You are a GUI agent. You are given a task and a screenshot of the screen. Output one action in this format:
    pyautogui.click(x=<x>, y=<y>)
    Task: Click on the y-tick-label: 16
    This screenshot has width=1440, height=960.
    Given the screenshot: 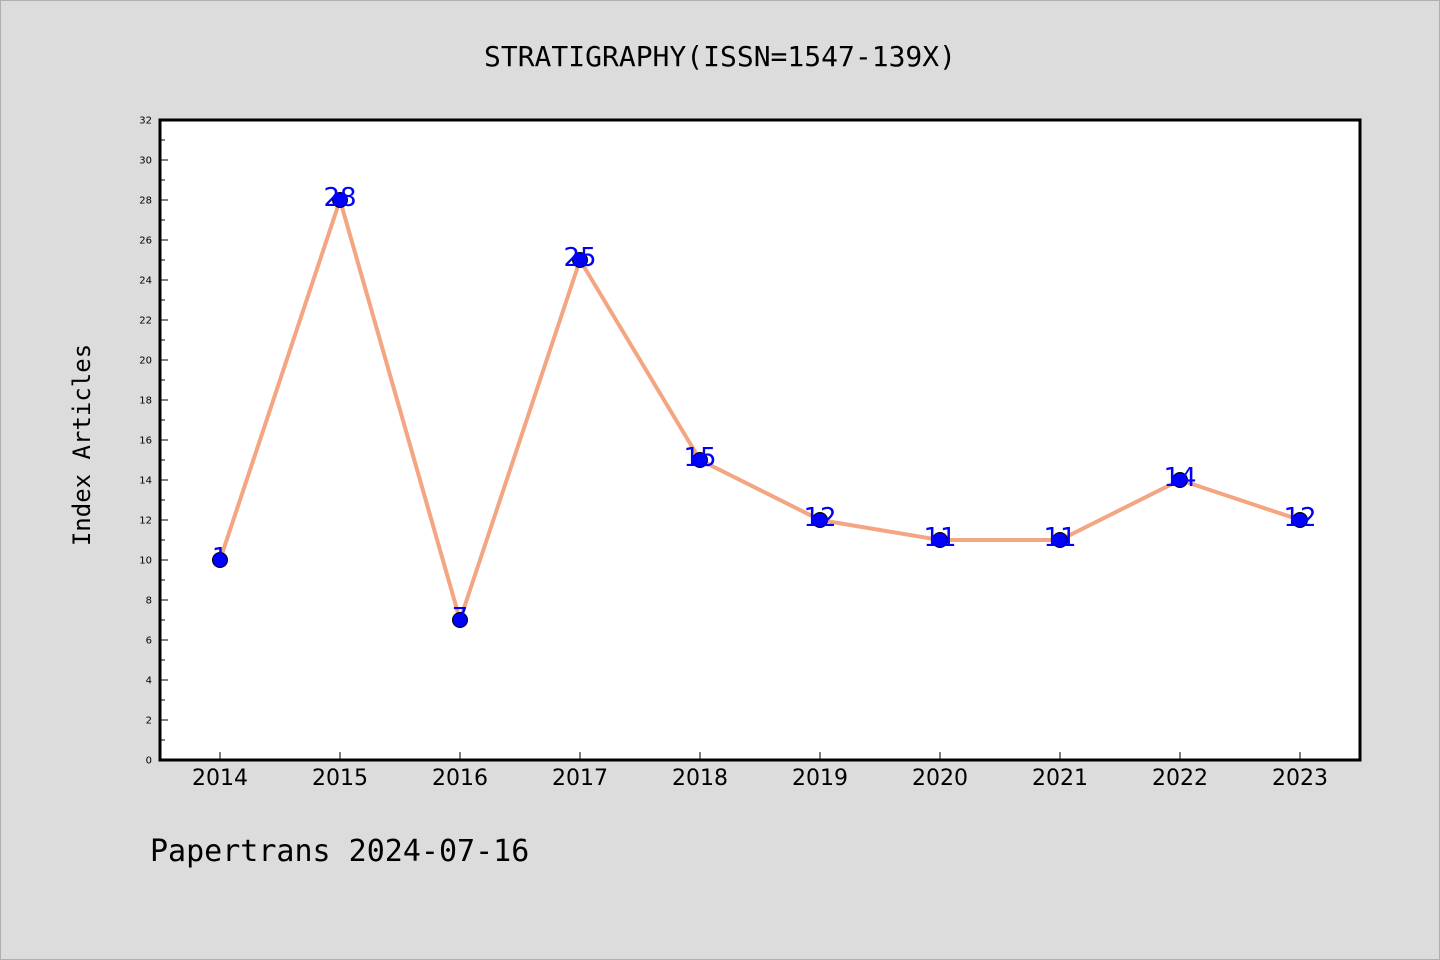 What is the action you would take?
    pyautogui.click(x=145, y=441)
    